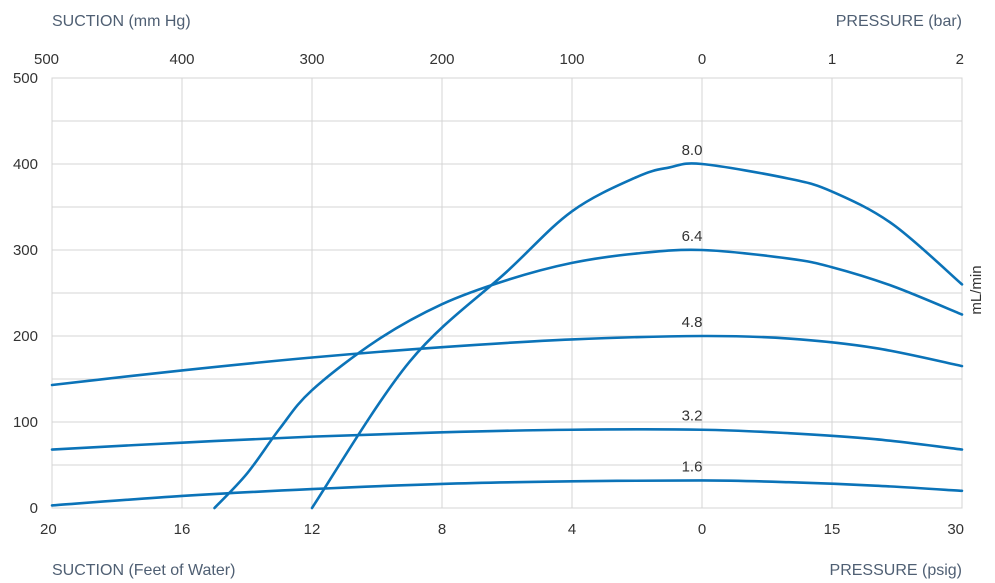 This screenshot has height=583, width=995. What do you see at coordinates (46, 59) in the screenshot?
I see `top-x-tick-label: 500` at bounding box center [46, 59].